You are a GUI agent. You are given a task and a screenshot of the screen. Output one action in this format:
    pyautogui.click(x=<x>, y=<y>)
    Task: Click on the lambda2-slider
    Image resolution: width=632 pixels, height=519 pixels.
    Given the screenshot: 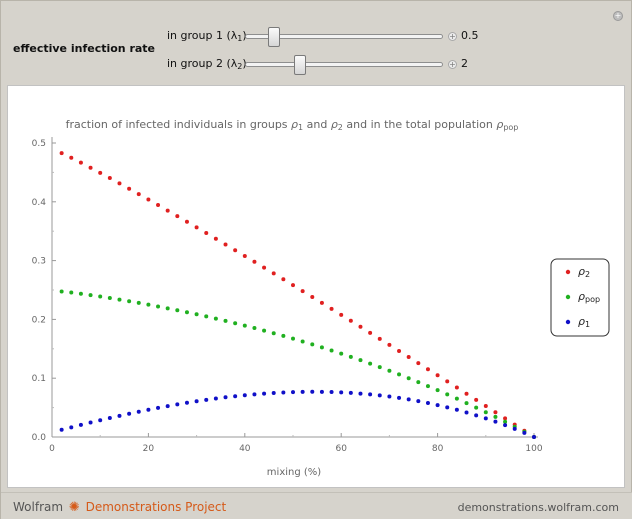 What is the action you would take?
    pyautogui.click(x=344, y=65)
    